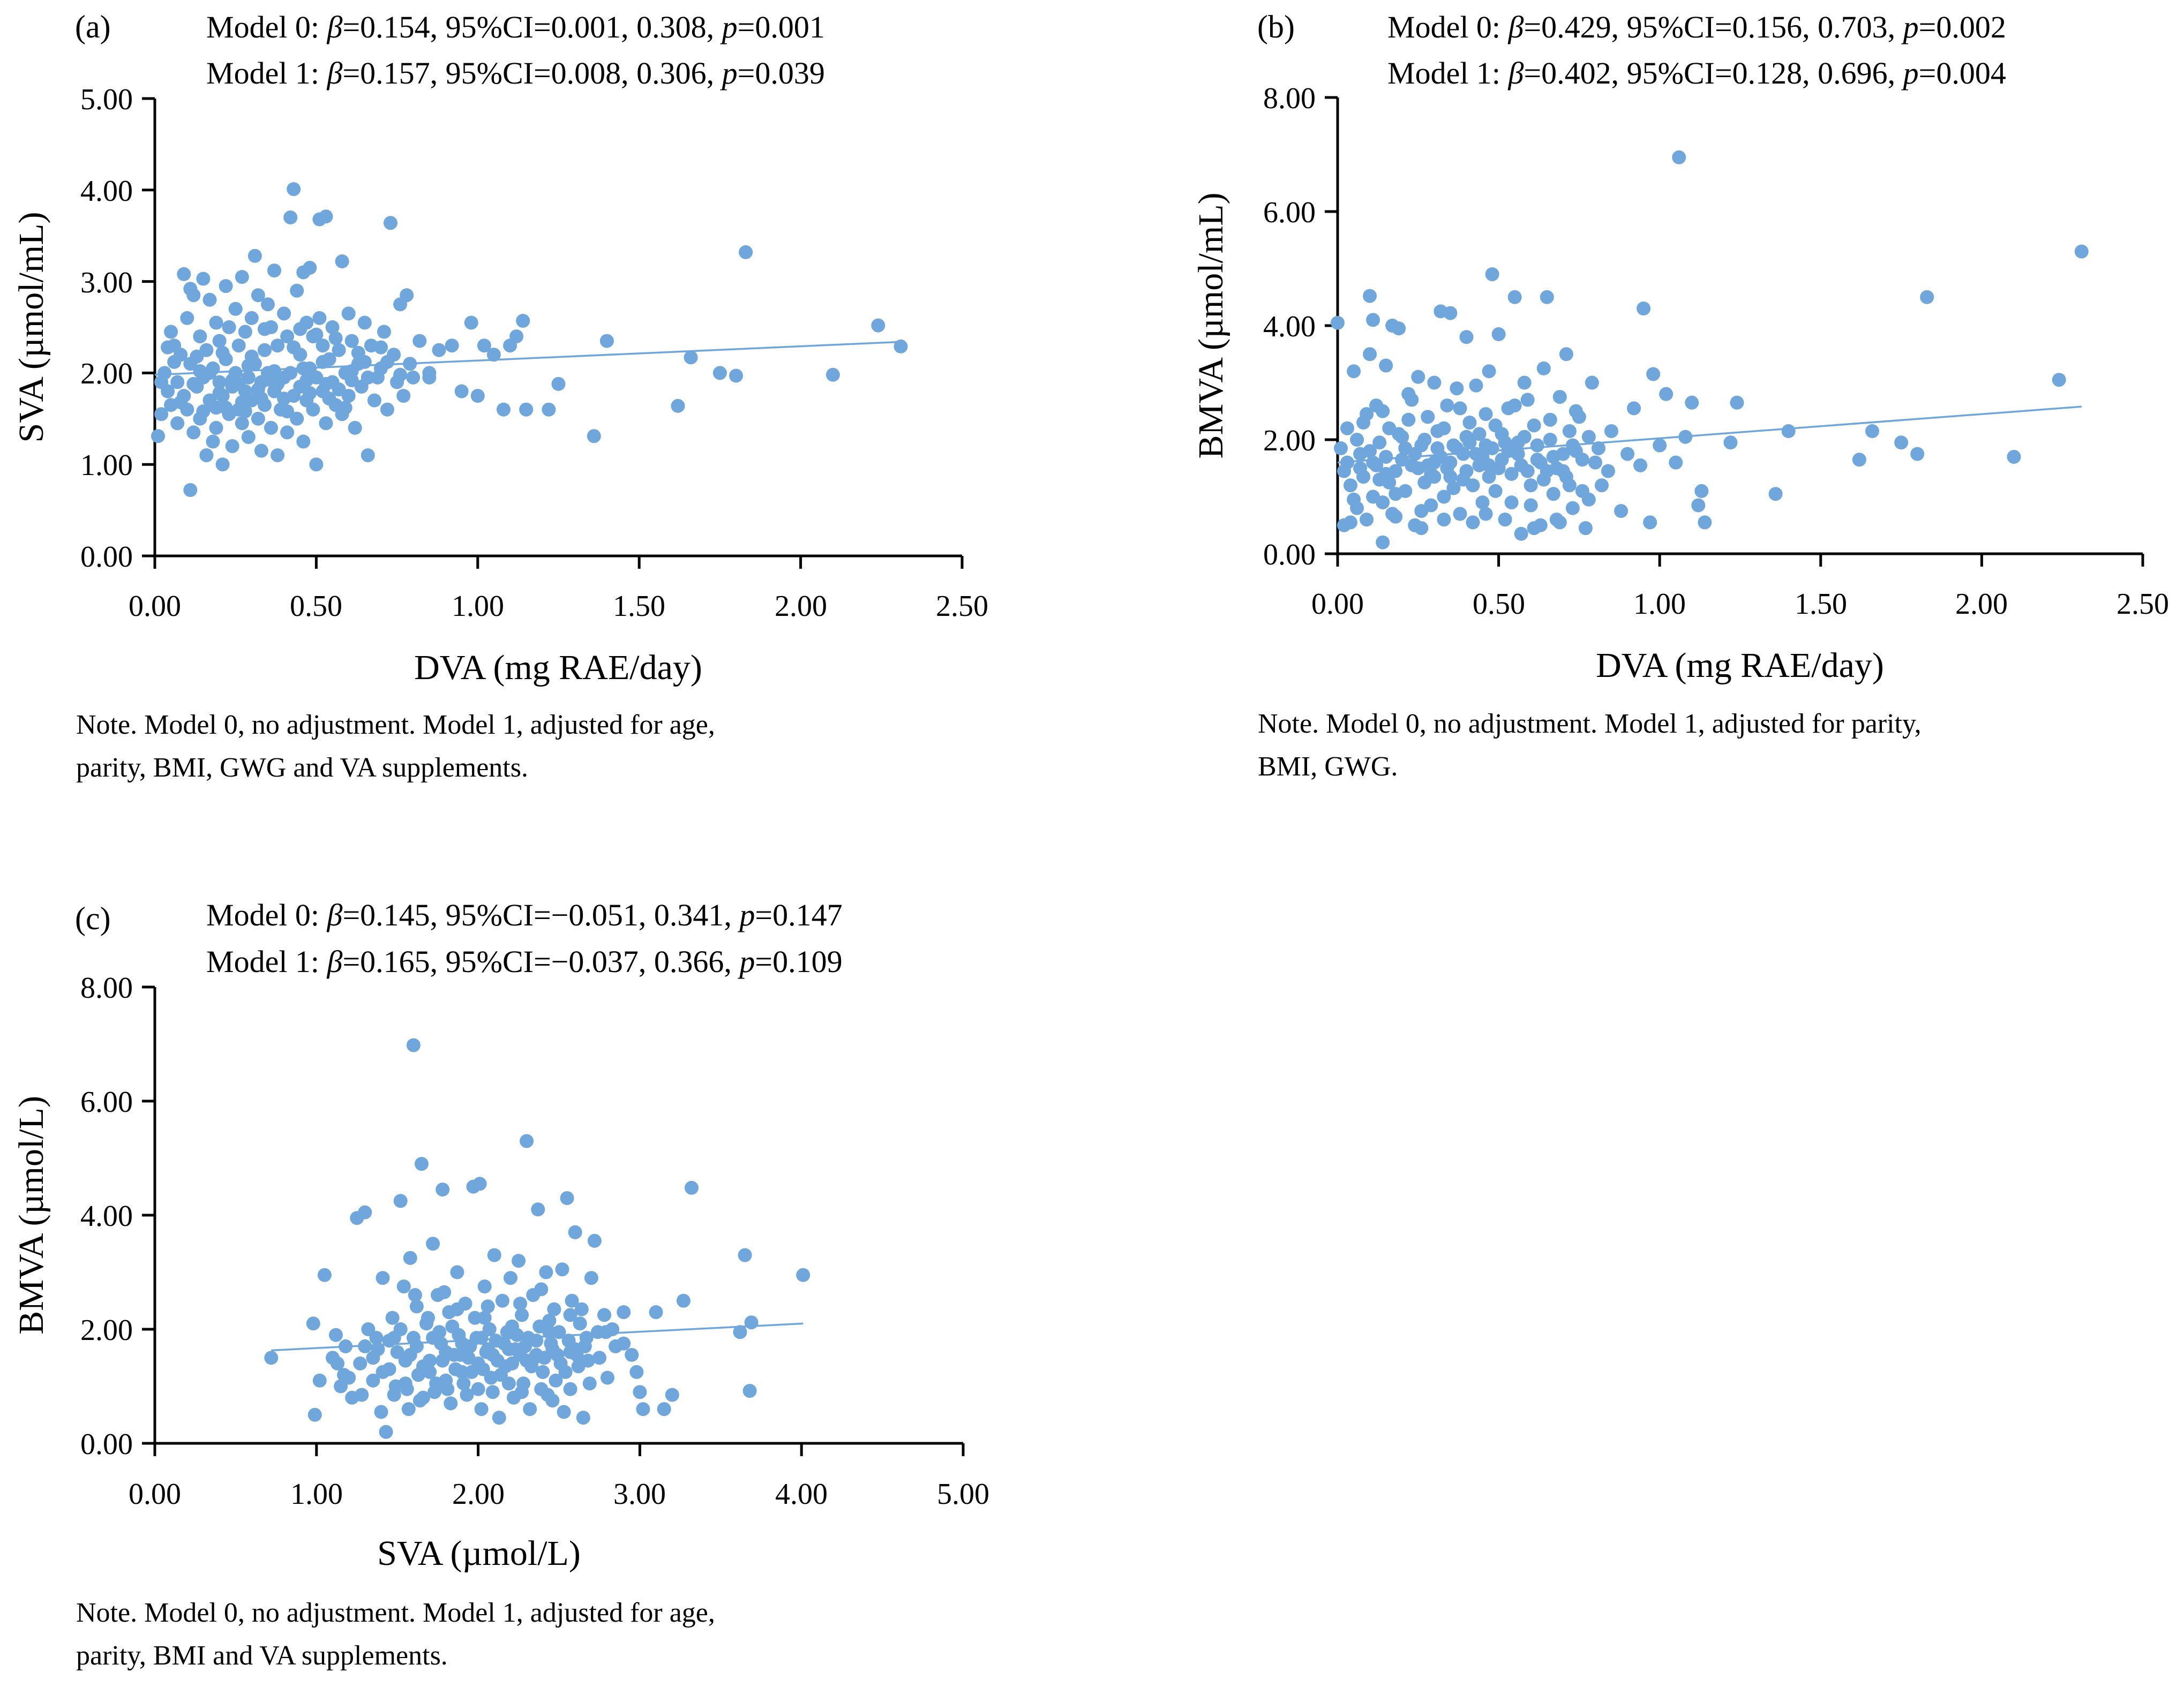 This screenshot has height=1687, width=2184. What do you see at coordinates (782, 73) in the screenshot?
I see `stats-p: =0.039` at bounding box center [782, 73].